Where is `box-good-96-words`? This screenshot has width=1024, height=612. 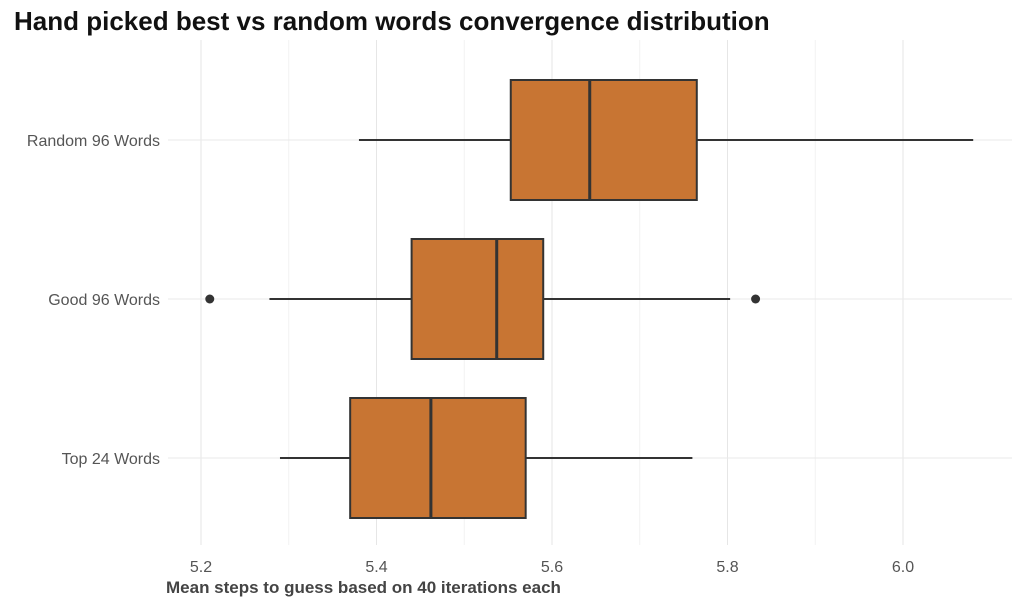 box-good-96-words is located at coordinates (483, 299).